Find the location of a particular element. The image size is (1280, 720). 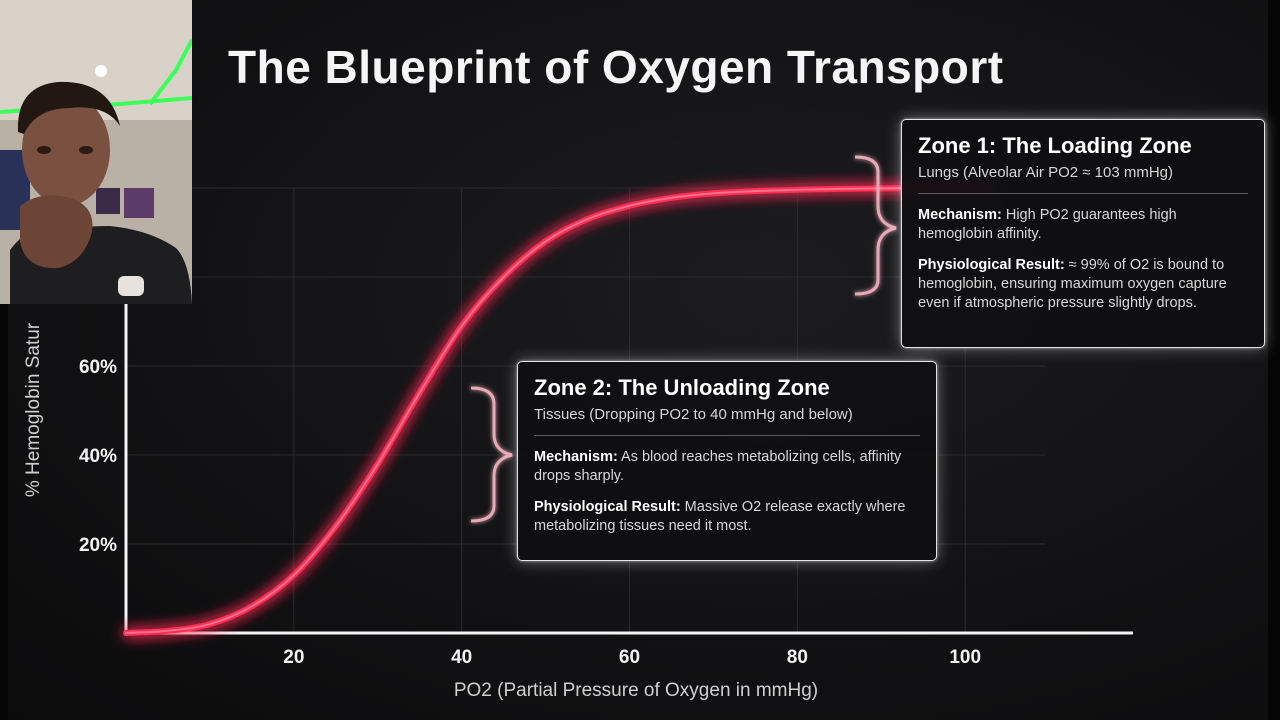

x-tick-20: 20 is located at coordinates (293, 657).